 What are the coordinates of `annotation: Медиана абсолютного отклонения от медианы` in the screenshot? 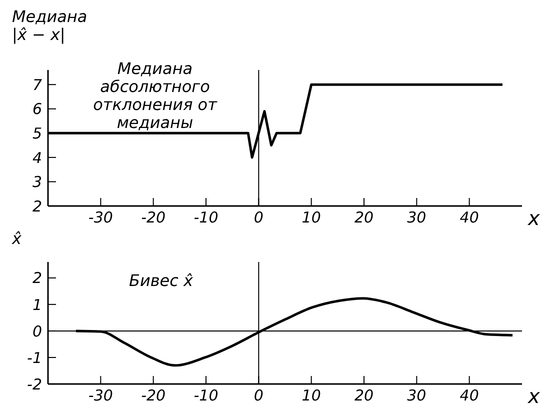 It's located at (155, 95).